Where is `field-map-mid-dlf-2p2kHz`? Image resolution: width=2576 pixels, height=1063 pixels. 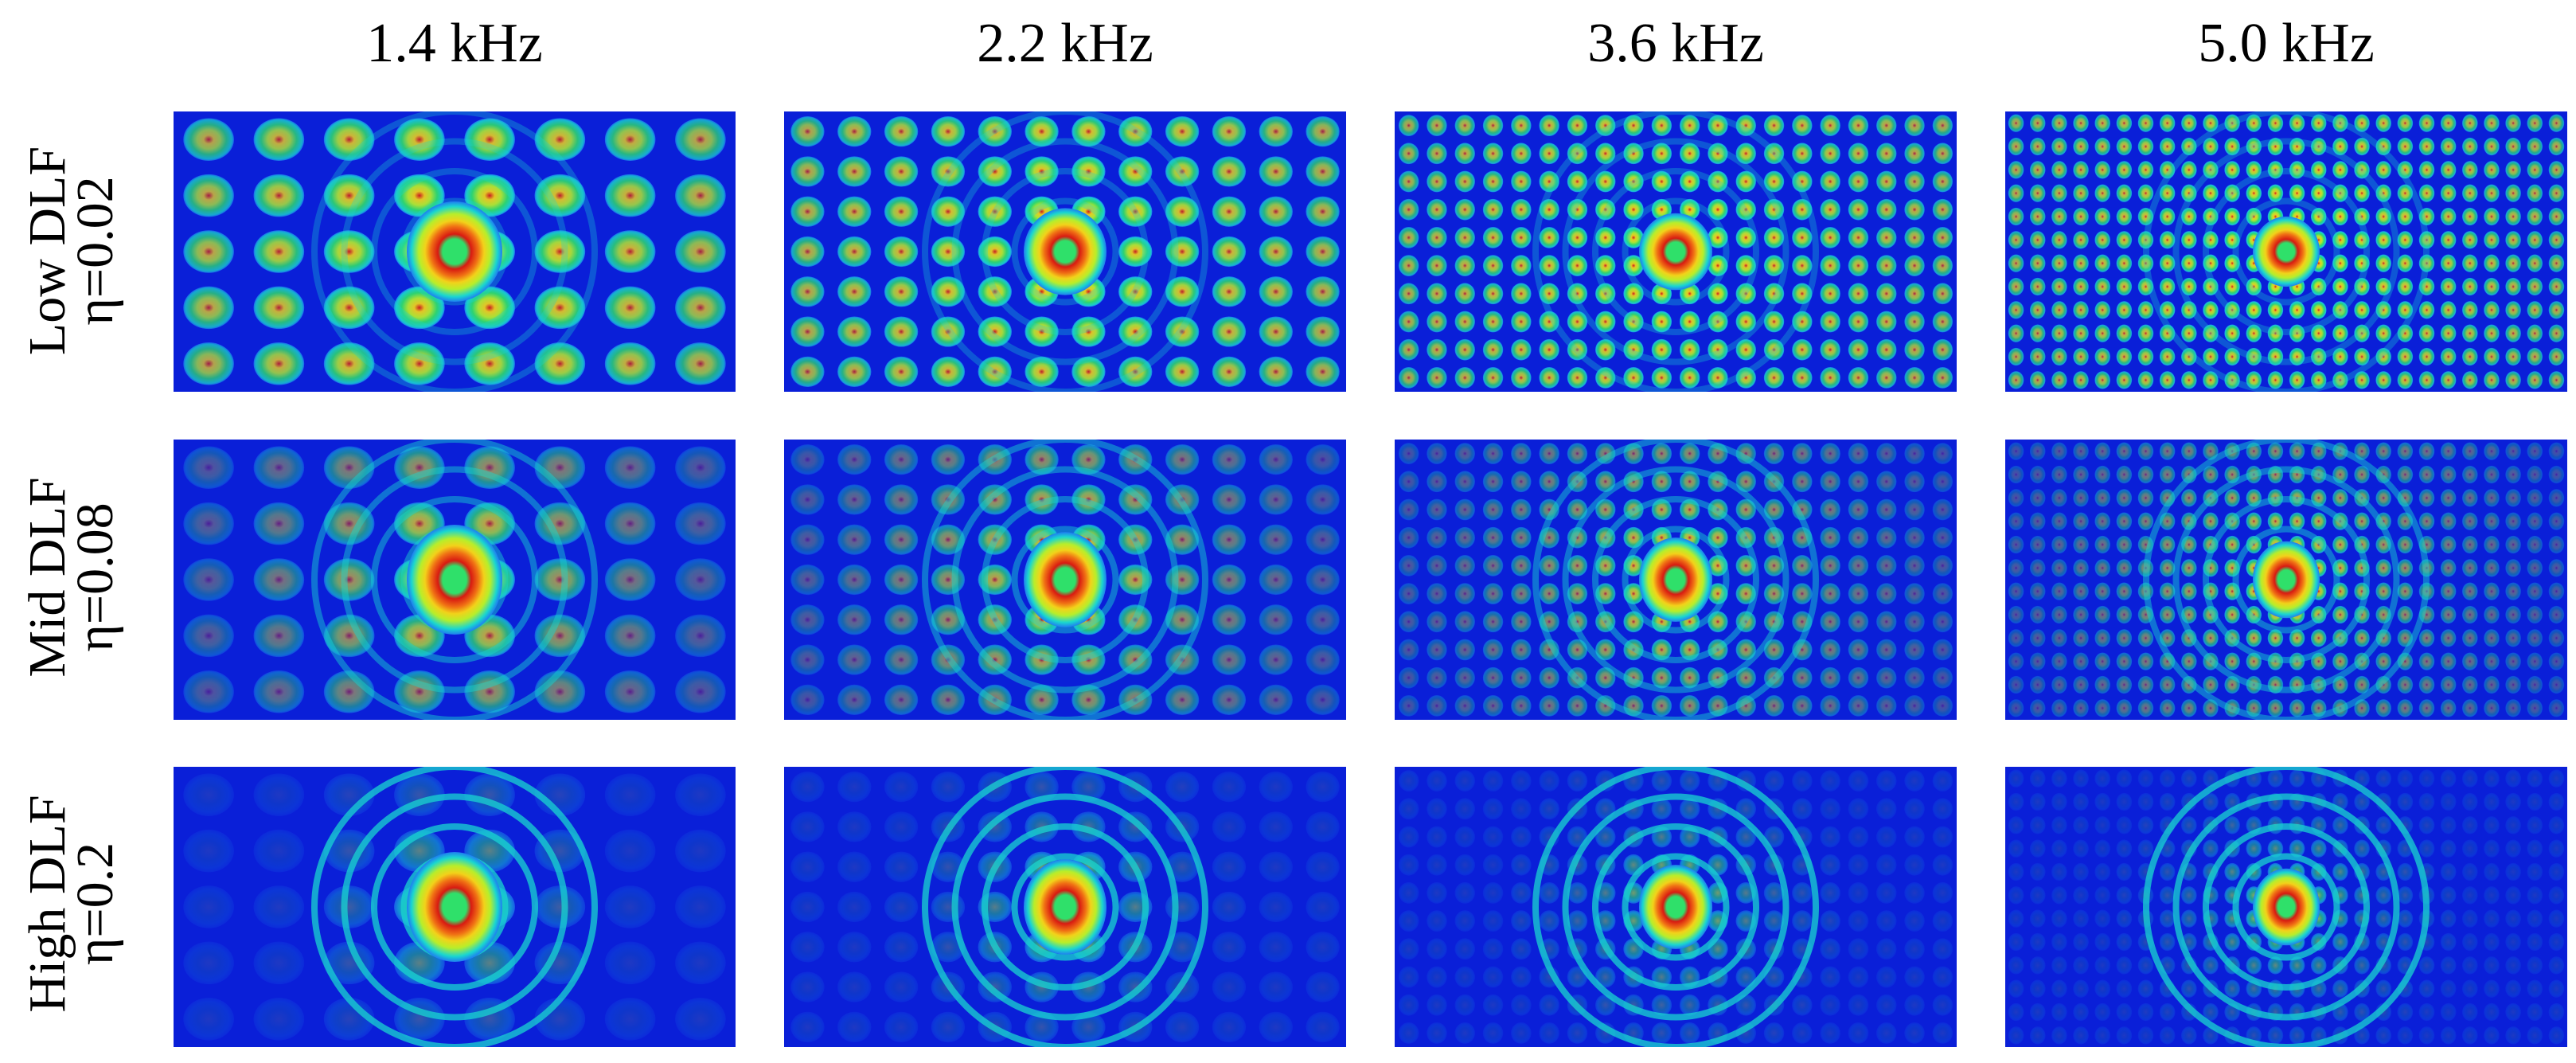 field-map-mid-dlf-2p2kHz is located at coordinates (1065, 580).